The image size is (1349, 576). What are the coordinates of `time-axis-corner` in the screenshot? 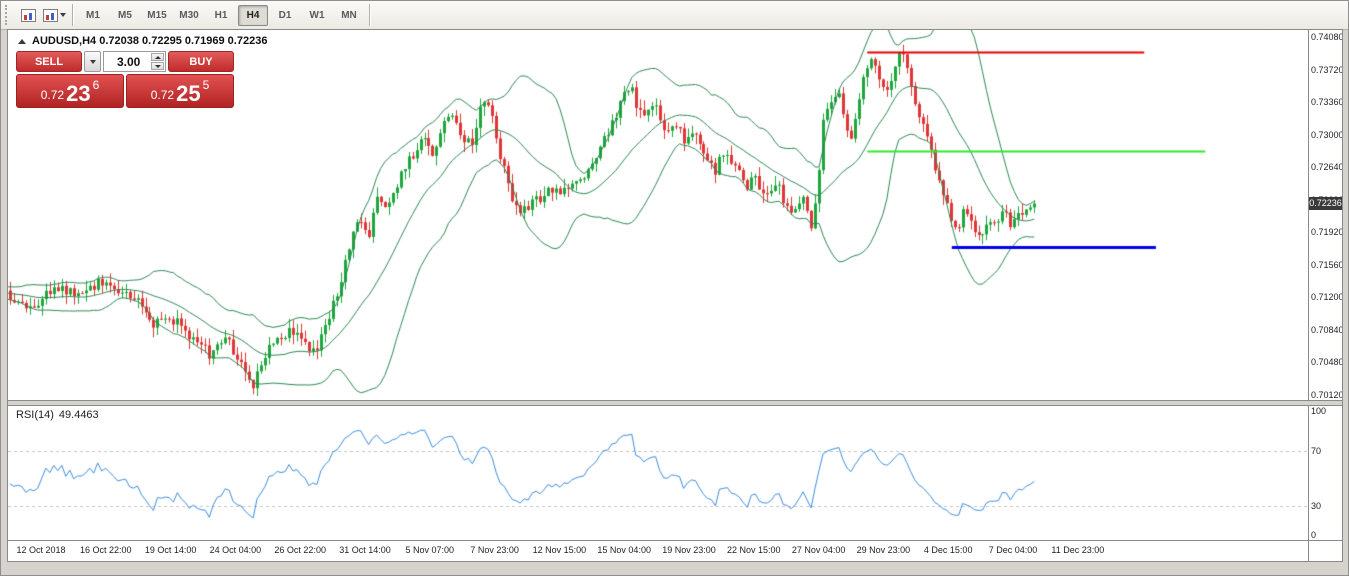 It's located at (1325, 551).